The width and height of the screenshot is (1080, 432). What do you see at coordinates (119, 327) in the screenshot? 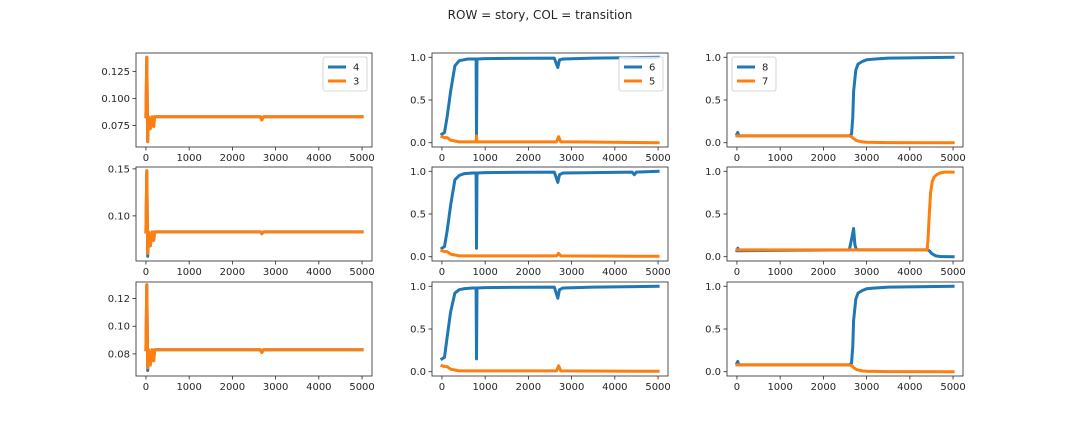
I see `y-tick-label: 0.10` at bounding box center [119, 327].